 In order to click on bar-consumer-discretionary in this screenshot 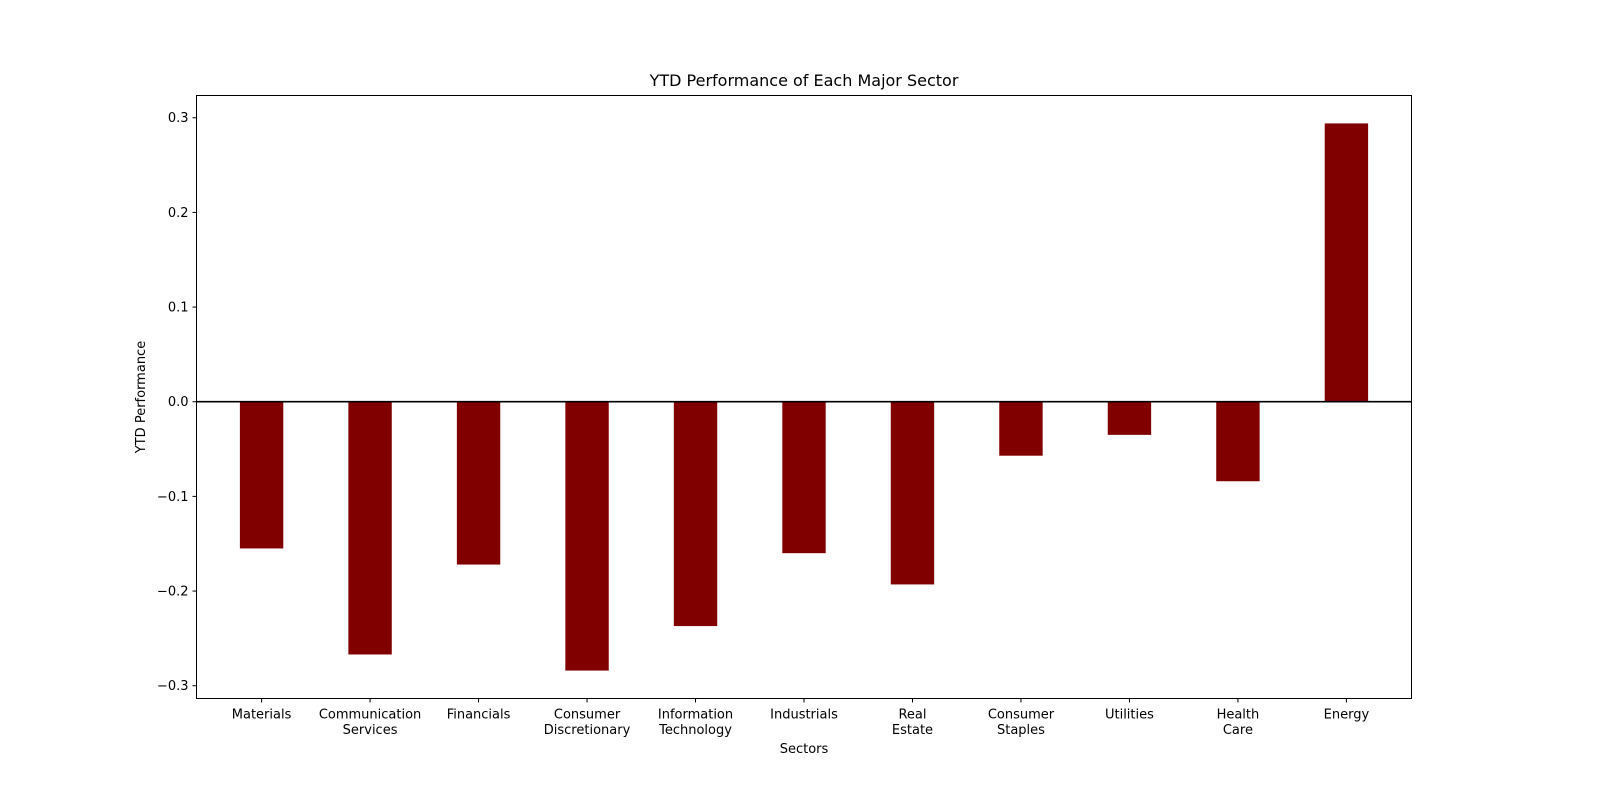, I will do `click(587, 536)`.